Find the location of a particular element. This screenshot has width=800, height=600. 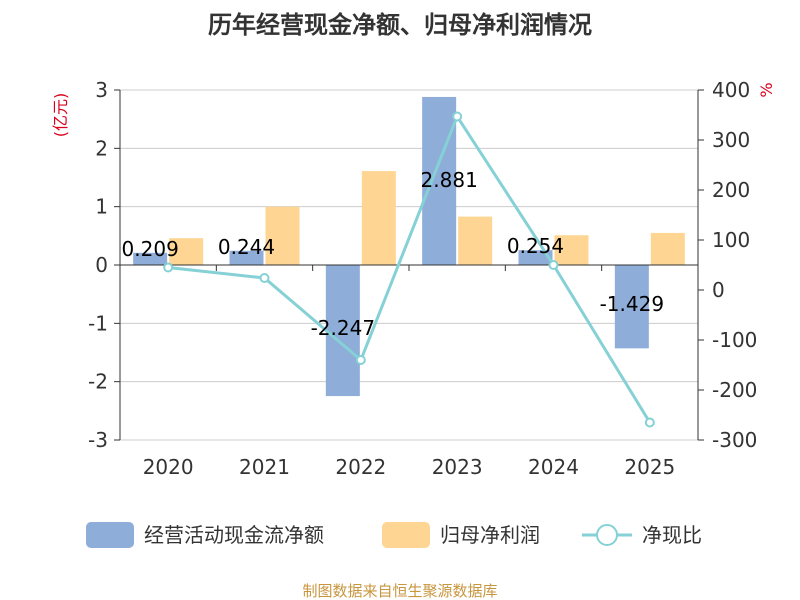

x-tick-label: 2021 is located at coordinates (264, 467).